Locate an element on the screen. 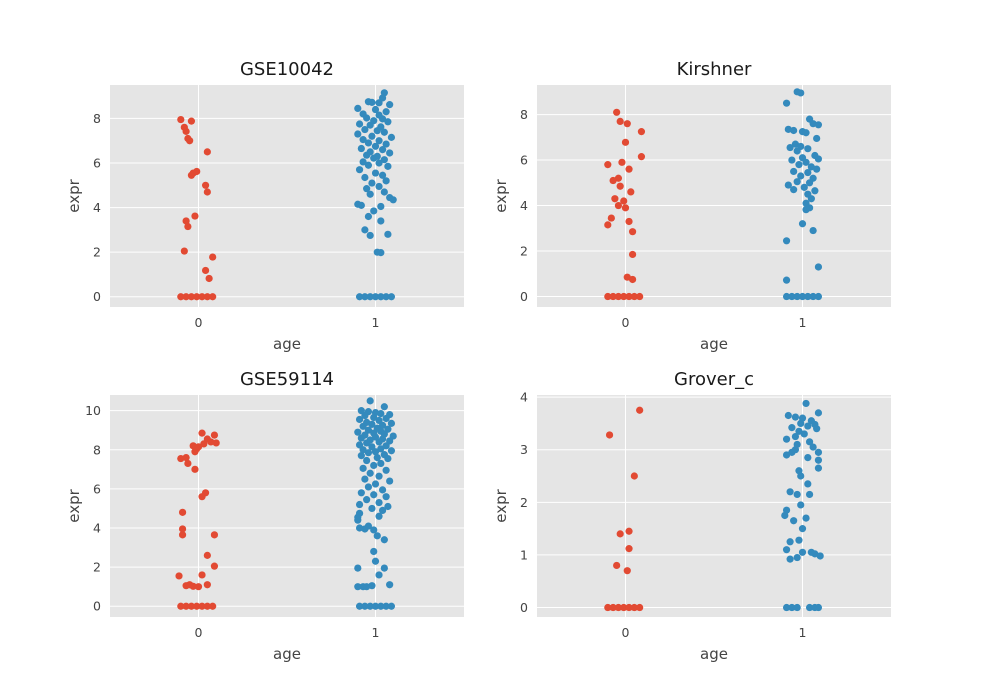 The height and width of the screenshot is (698, 991). chart-title: GSE10042 is located at coordinates (287, 69).